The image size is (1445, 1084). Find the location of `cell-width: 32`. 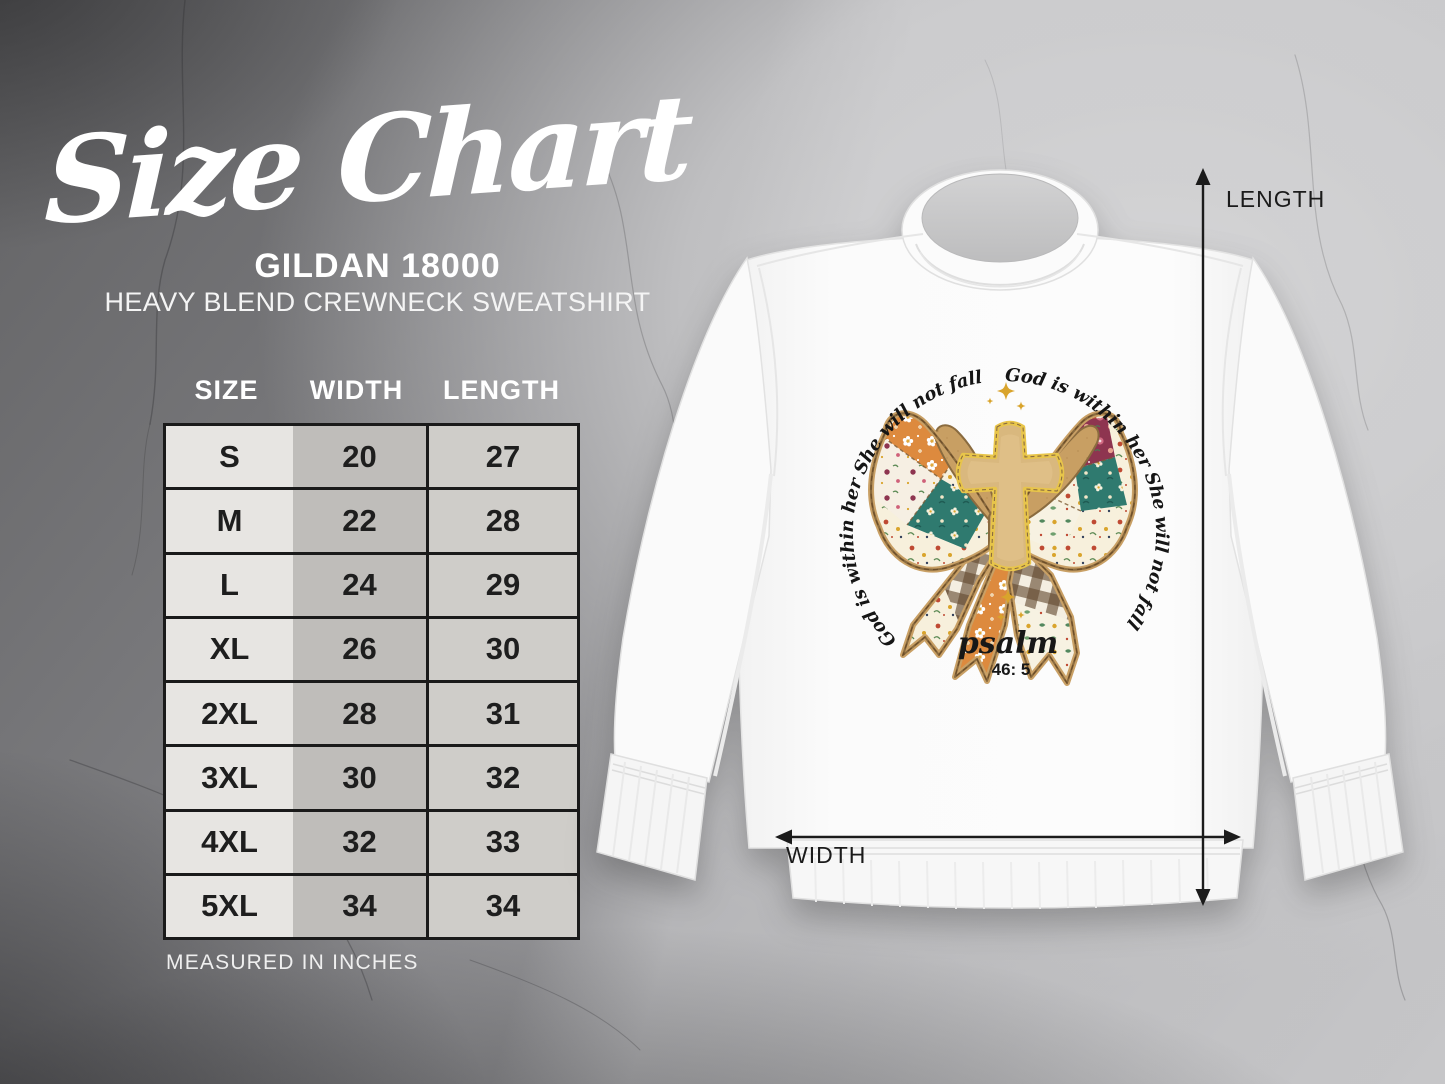

cell-width: 32 is located at coordinates (359, 842).